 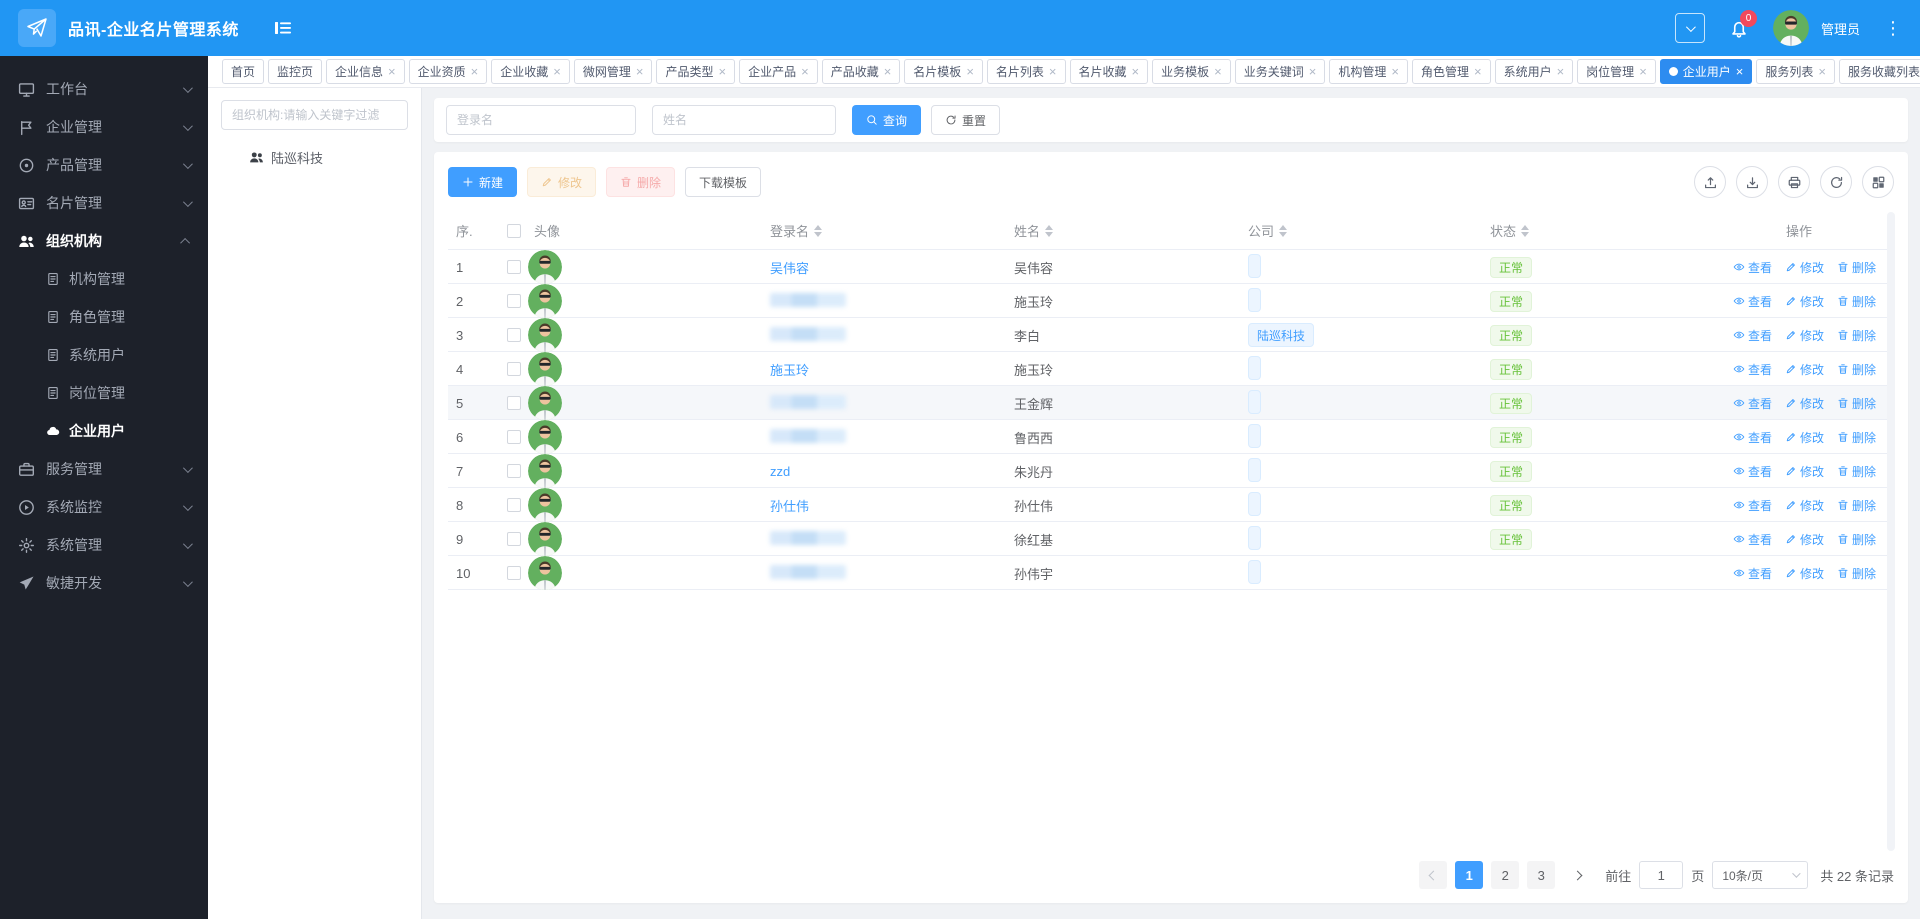 I want to click on login-name-link: 施玉玲, so click(x=790, y=370).